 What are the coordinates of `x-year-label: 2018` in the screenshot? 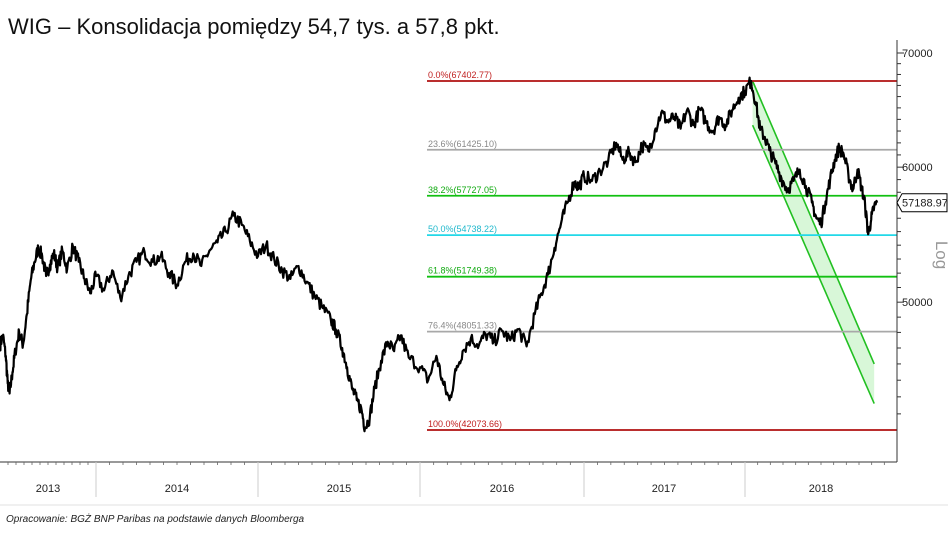 It's located at (821, 489).